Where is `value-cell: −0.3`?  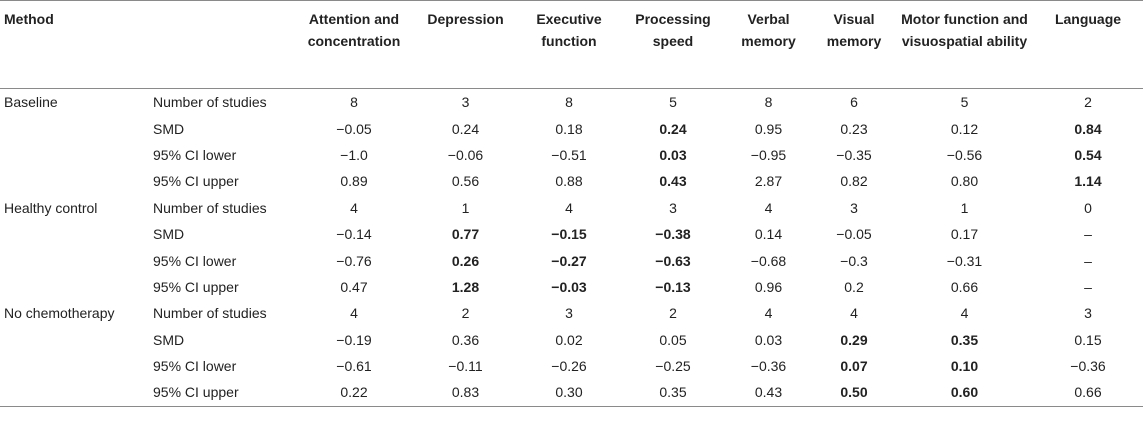 value-cell: −0.3 is located at coordinates (854, 260).